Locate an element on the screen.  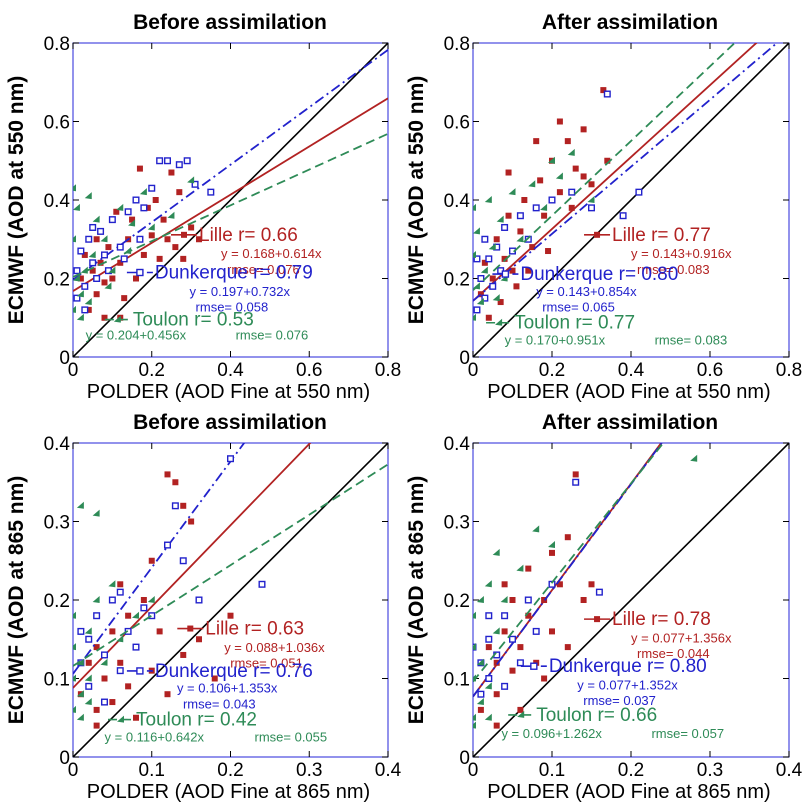
legend-label: Lille r= 0.78 is located at coordinates (661, 619).